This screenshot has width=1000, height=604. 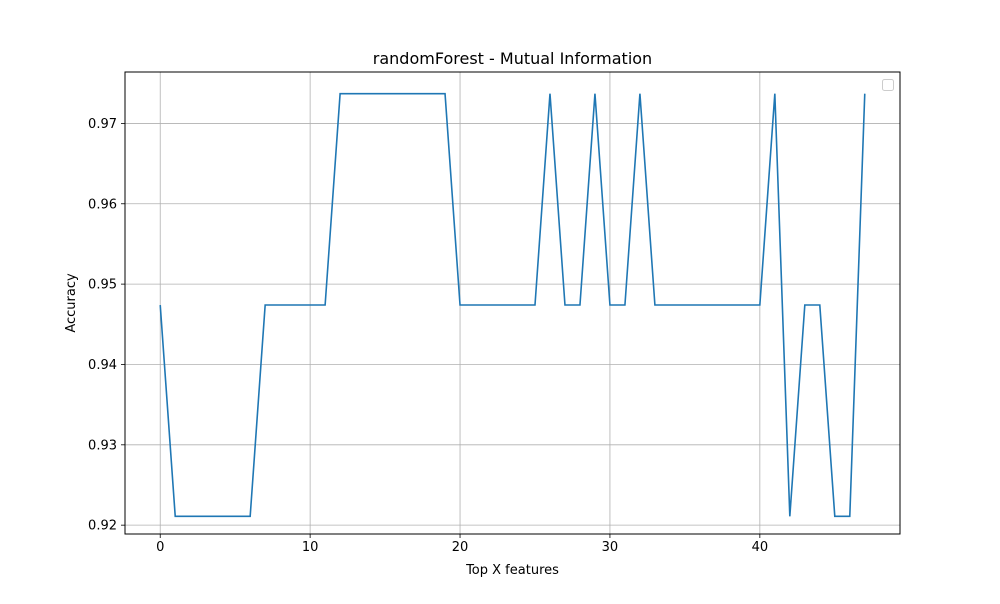 I want to click on x-axis-ticks: 0 10 20 30 40, so click(x=462, y=544).